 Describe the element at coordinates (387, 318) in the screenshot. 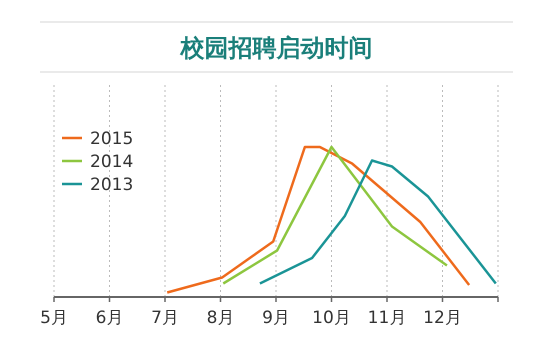

I see `x-tick-label: 11月` at that location.